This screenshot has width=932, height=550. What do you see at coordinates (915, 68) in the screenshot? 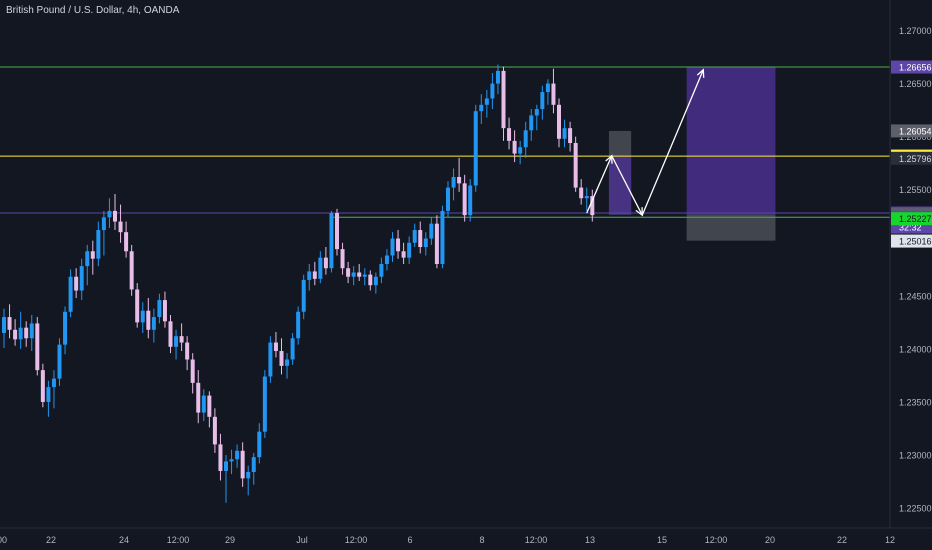
I see `price-label-text: 1.26656` at bounding box center [915, 68].